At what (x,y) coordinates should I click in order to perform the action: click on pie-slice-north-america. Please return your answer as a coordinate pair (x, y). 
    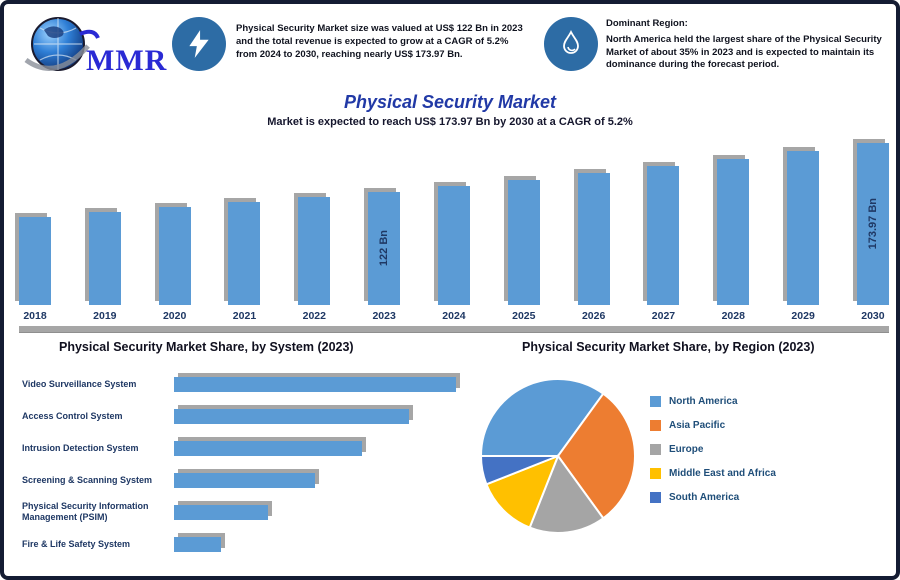
    Looking at the image, I should click on (542, 417).